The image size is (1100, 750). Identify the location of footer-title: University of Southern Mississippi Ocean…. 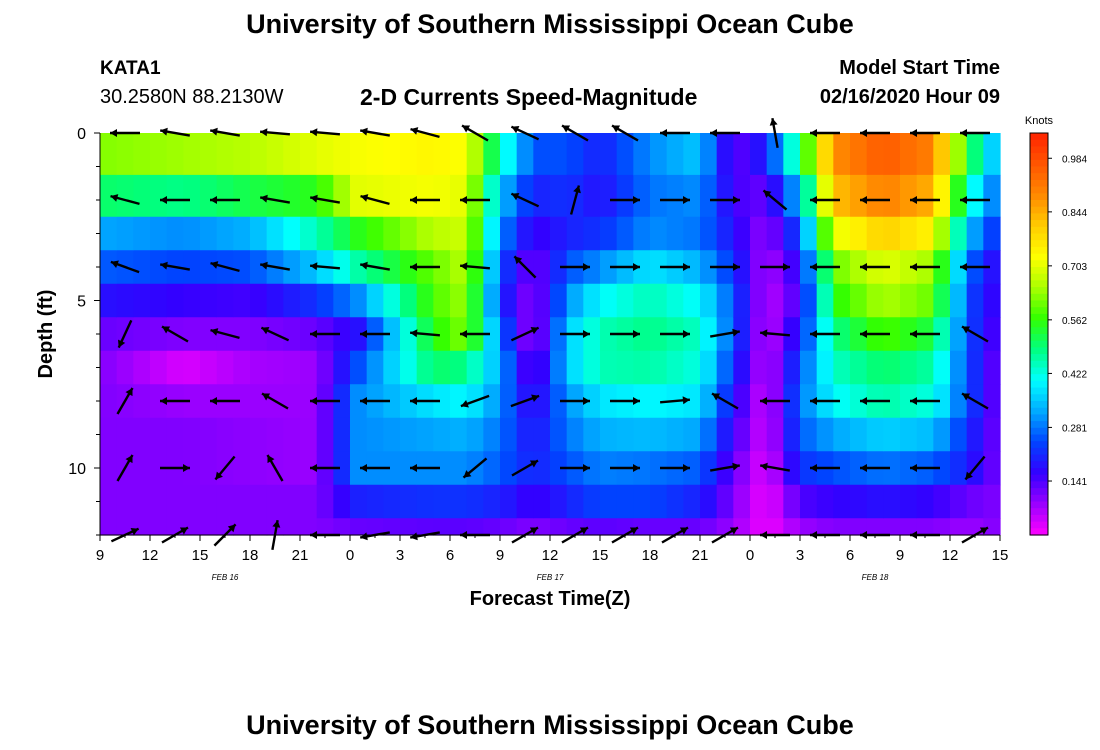
(550, 725).